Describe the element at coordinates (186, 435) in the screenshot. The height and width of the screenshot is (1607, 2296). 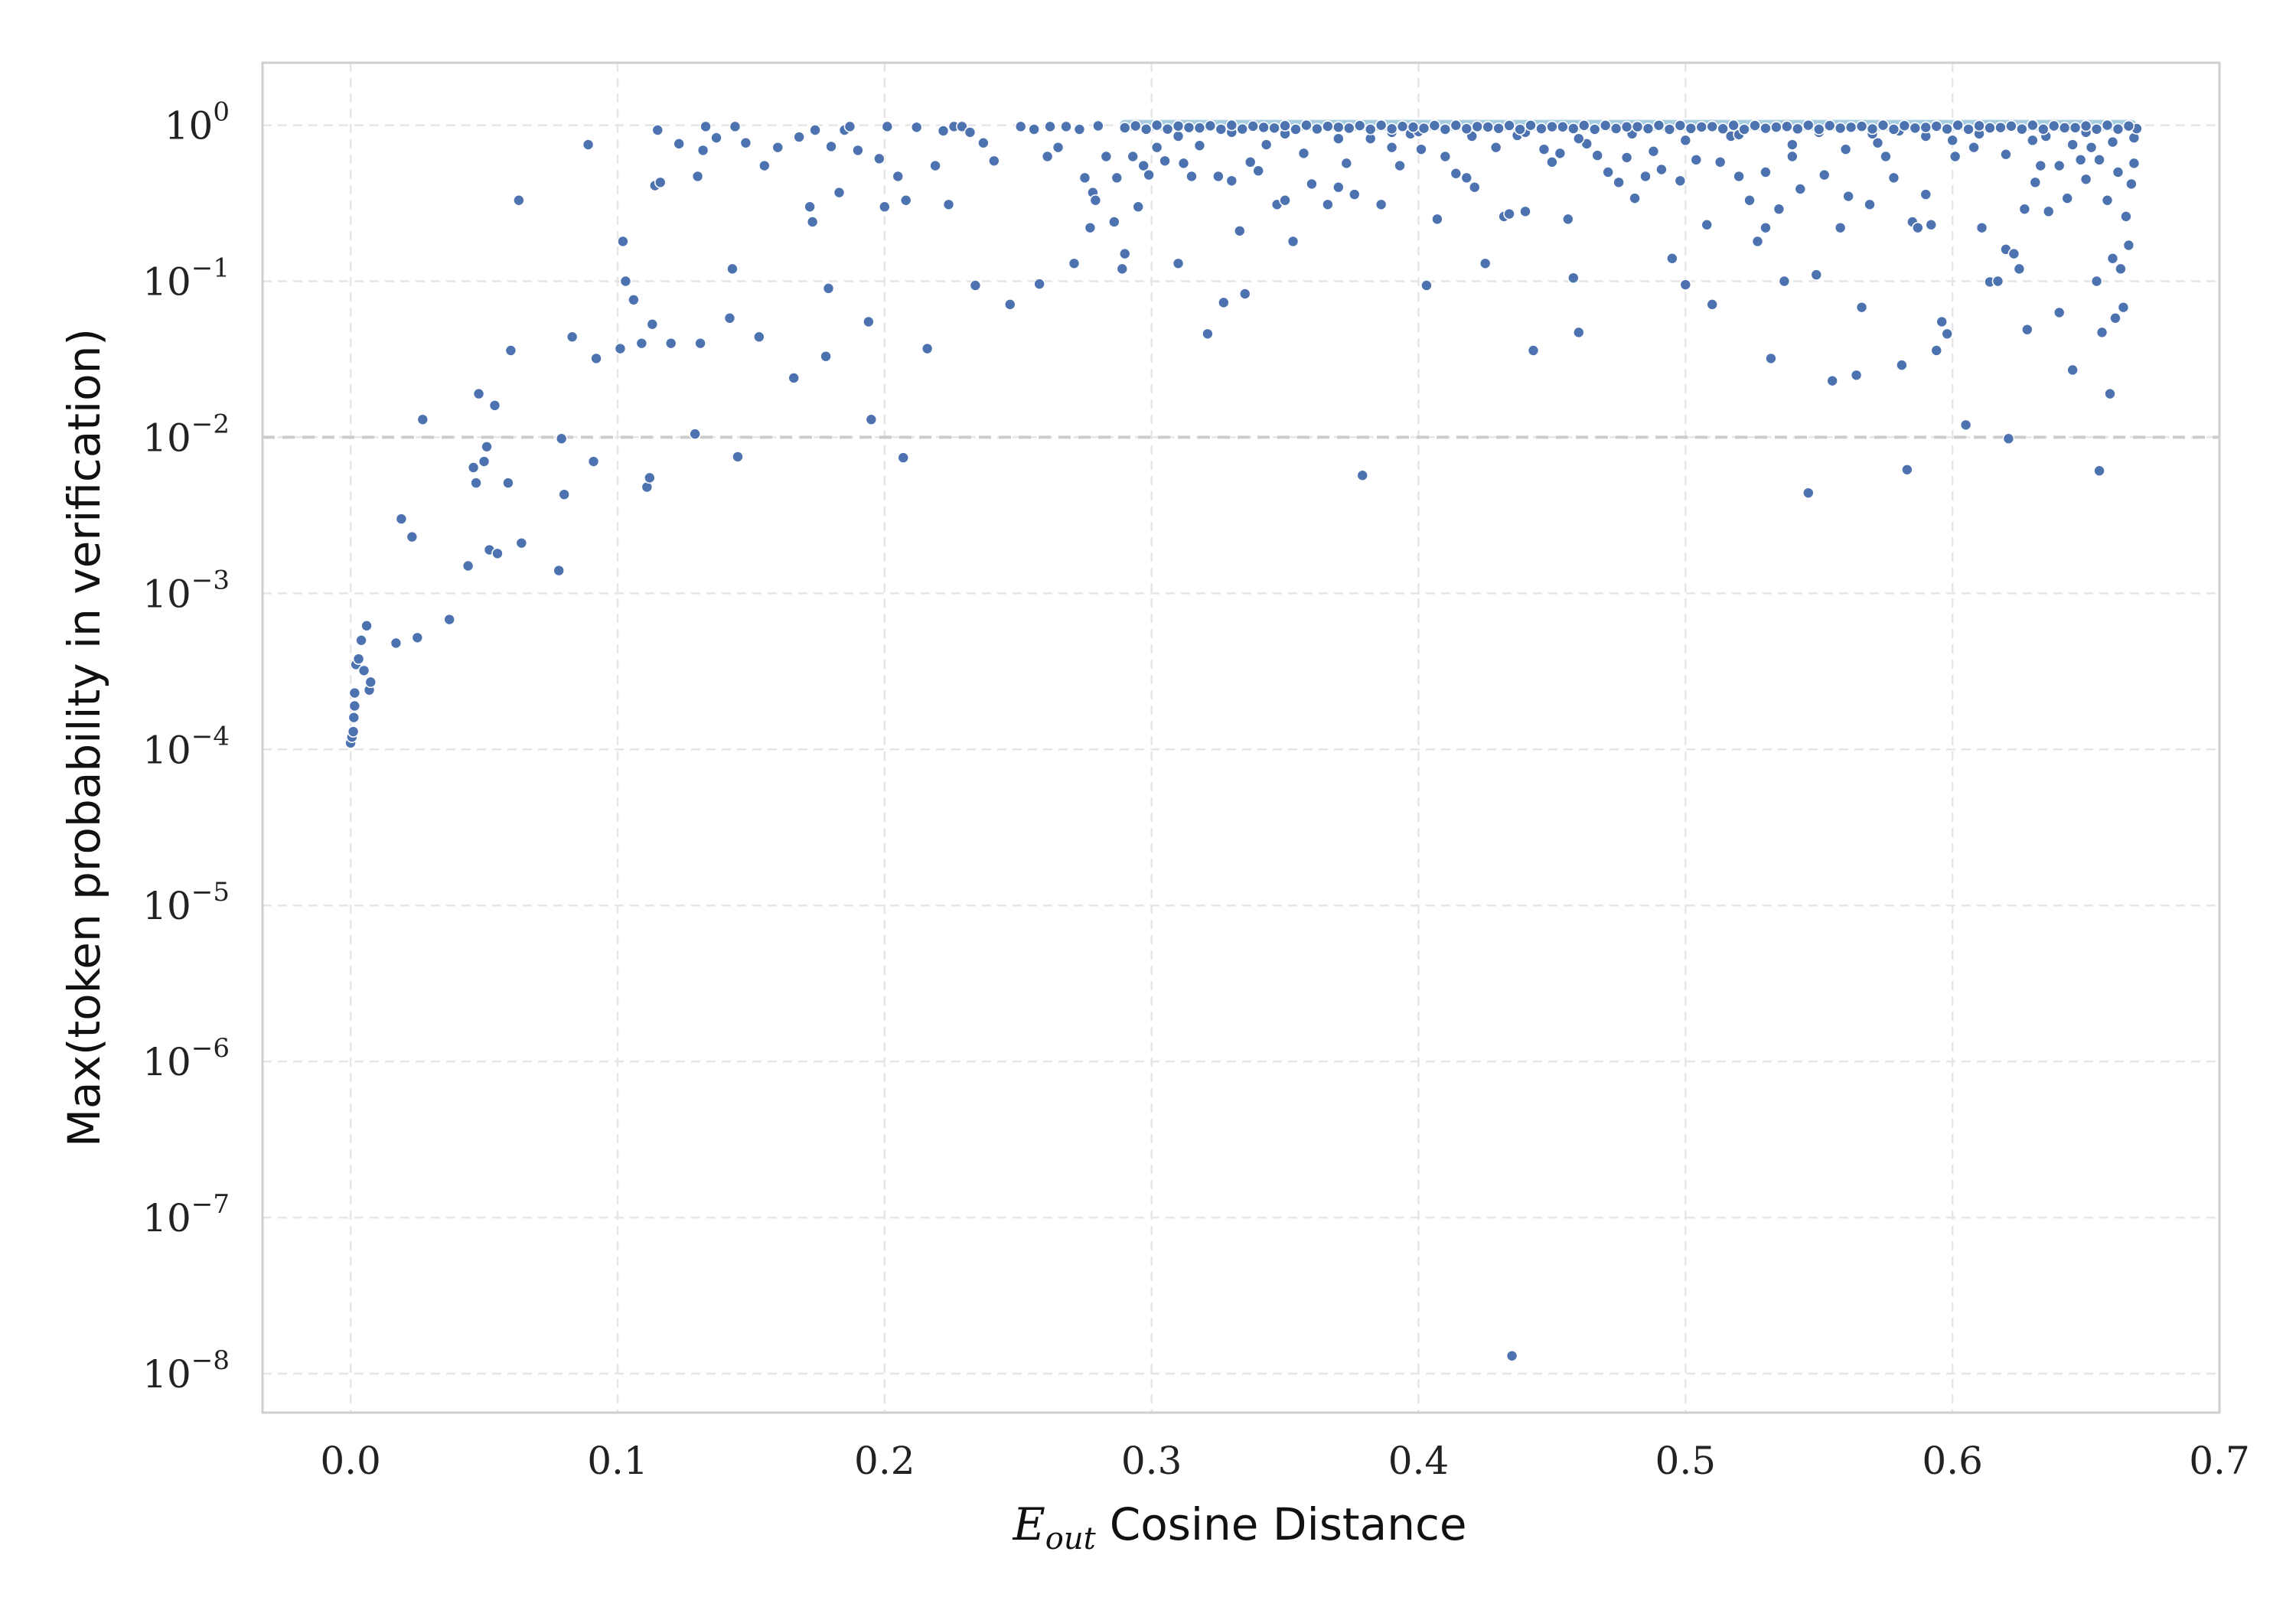
I see `y-tick-label: 10−2` at that location.